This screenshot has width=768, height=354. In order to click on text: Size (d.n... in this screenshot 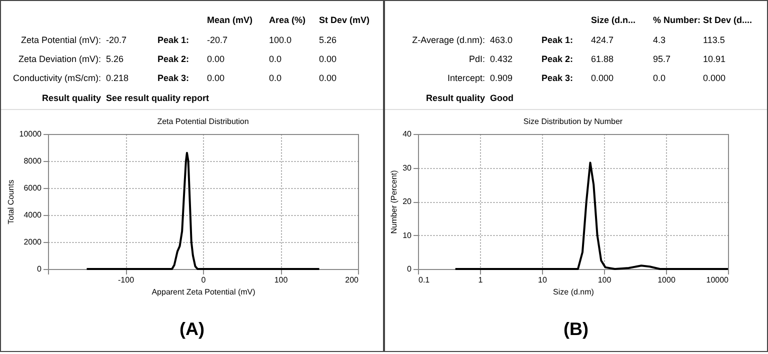, I will do `click(613, 20)`.